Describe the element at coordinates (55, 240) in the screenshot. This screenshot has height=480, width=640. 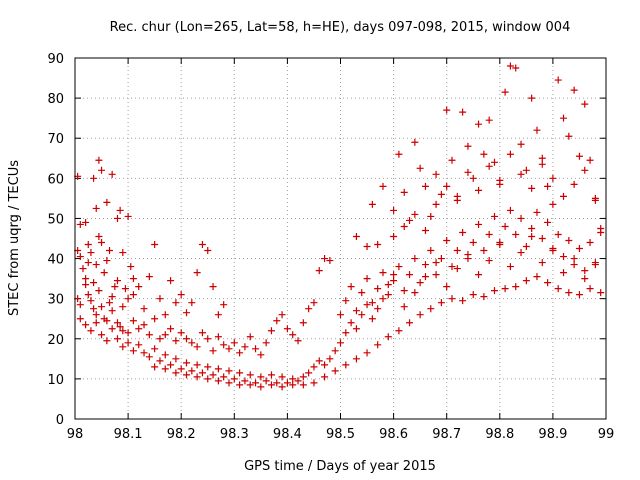
I see `y-tick-labels: 0 10 20 30 40 50 60 70 80 90` at that location.